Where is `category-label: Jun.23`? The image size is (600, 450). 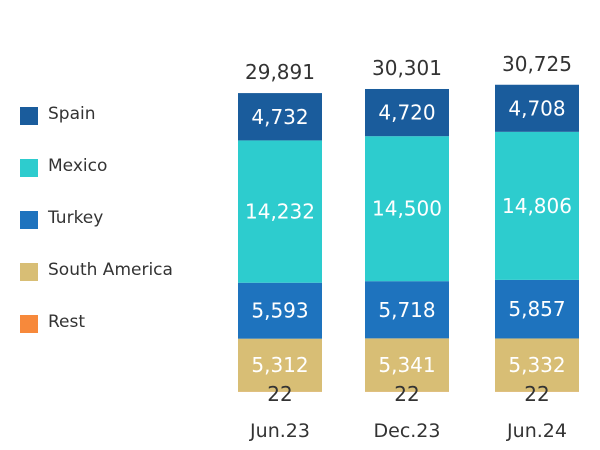
category-label: Jun.23 is located at coordinates (279, 431).